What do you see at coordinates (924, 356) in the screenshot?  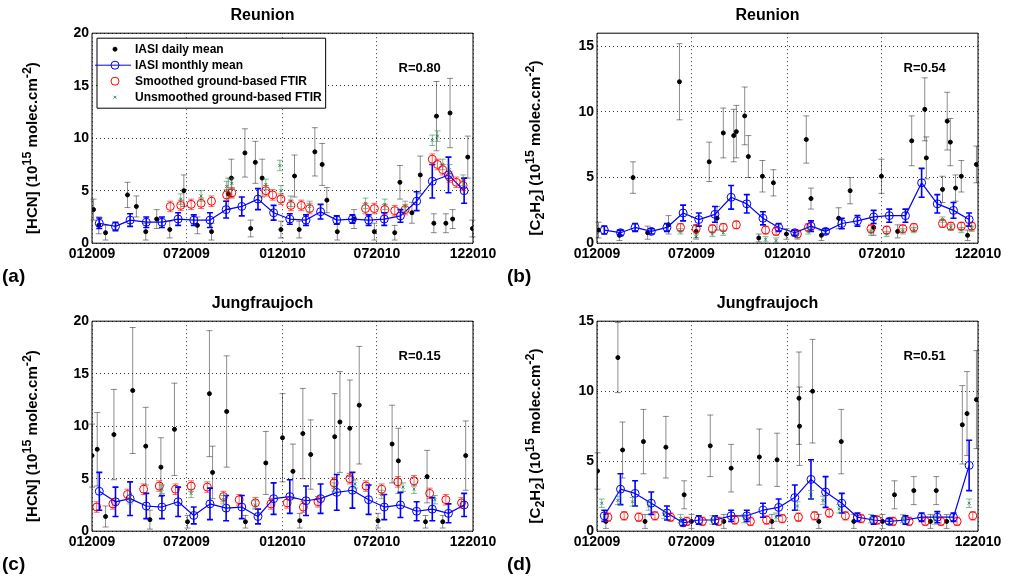 I see `annotation: R=0.51` at bounding box center [924, 356].